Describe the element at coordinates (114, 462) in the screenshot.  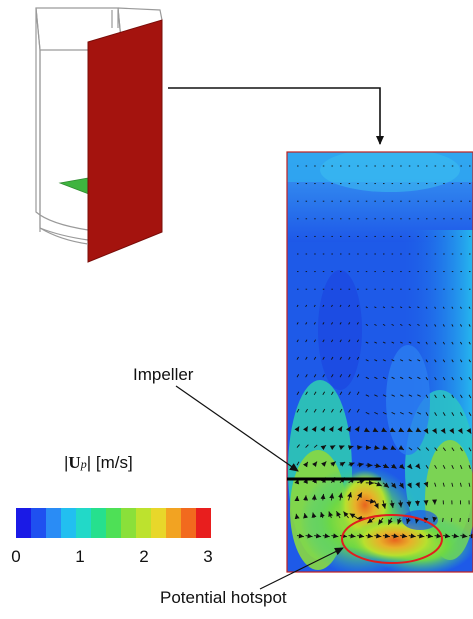
I see `colorbar-title-unit: [m/s]` at that location.